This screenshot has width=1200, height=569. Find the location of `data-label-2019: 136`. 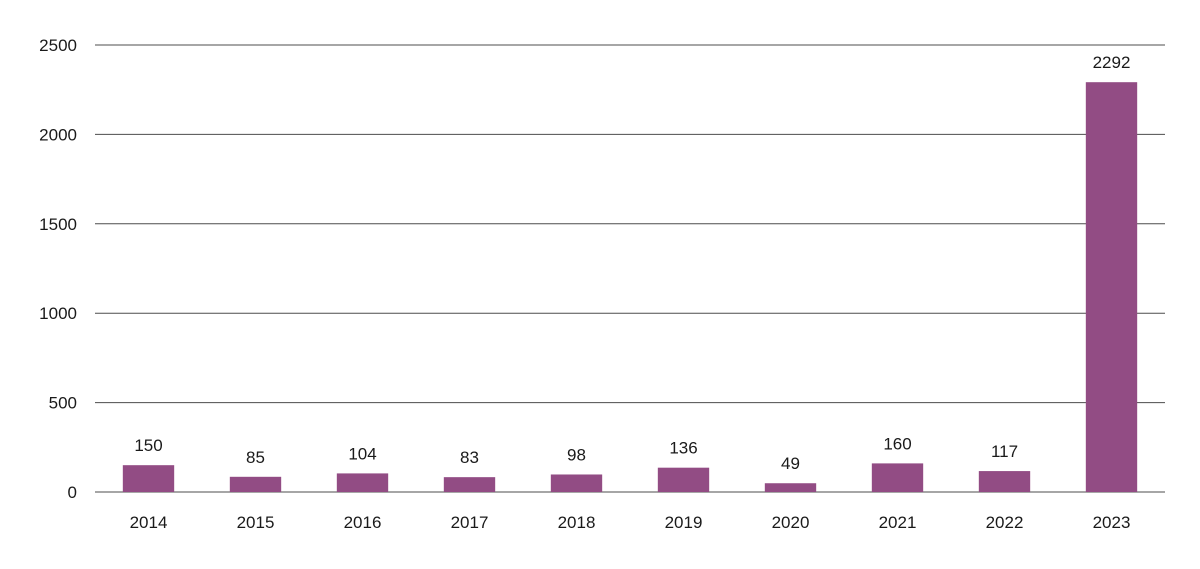

data-label-2019: 136 is located at coordinates (683, 448).